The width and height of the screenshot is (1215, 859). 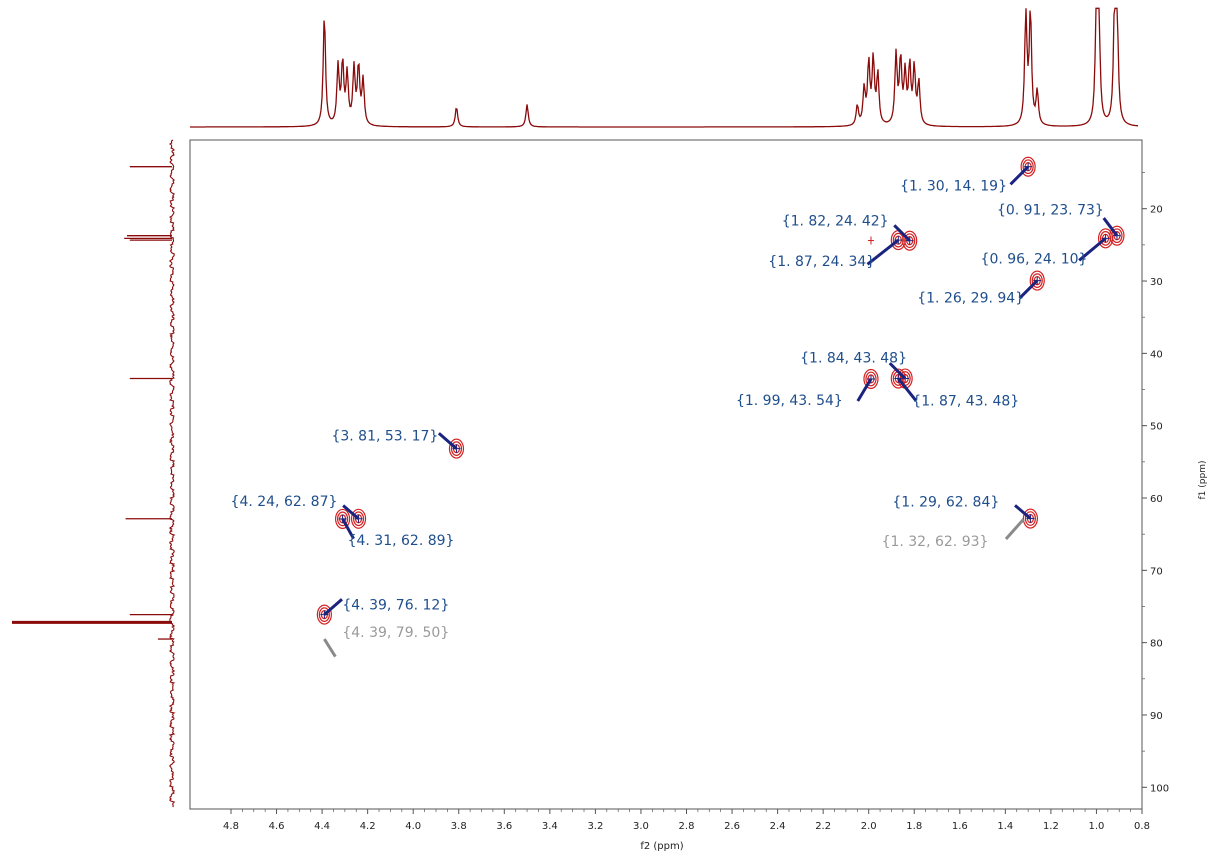 I want to click on y-tick-label: 90, so click(x=1156, y=716).